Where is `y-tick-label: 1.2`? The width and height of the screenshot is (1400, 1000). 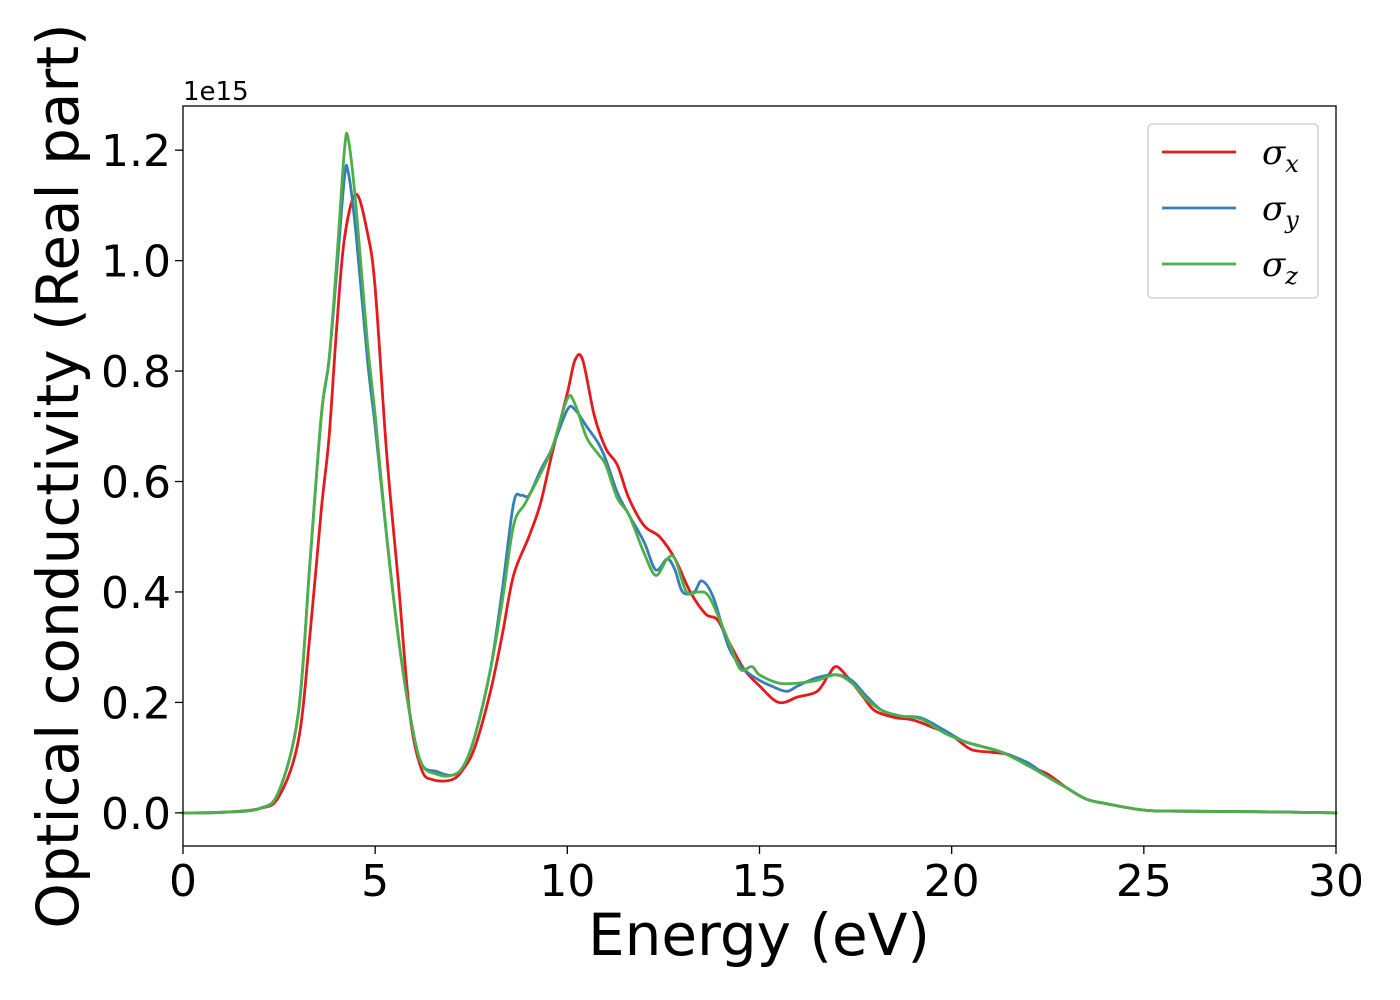 y-tick-label: 1.2 is located at coordinates (136, 151).